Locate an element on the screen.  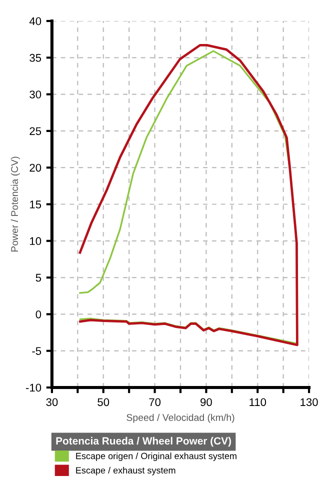
y-tick-label: 15 is located at coordinates (36, 204).